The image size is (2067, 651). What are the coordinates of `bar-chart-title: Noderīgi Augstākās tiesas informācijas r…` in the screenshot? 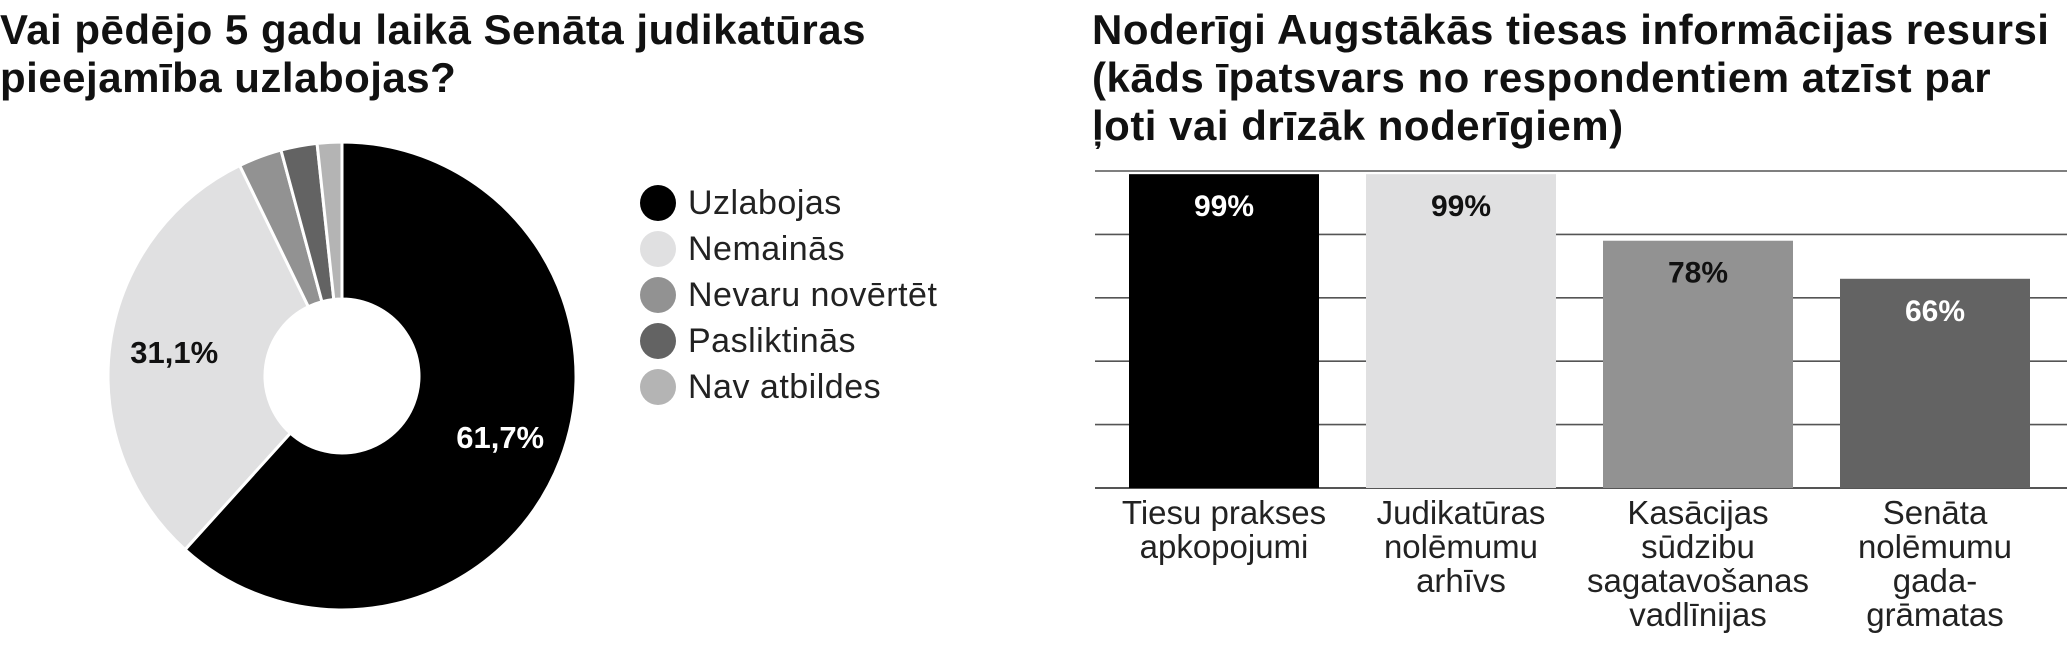 It's located at (1571, 77).